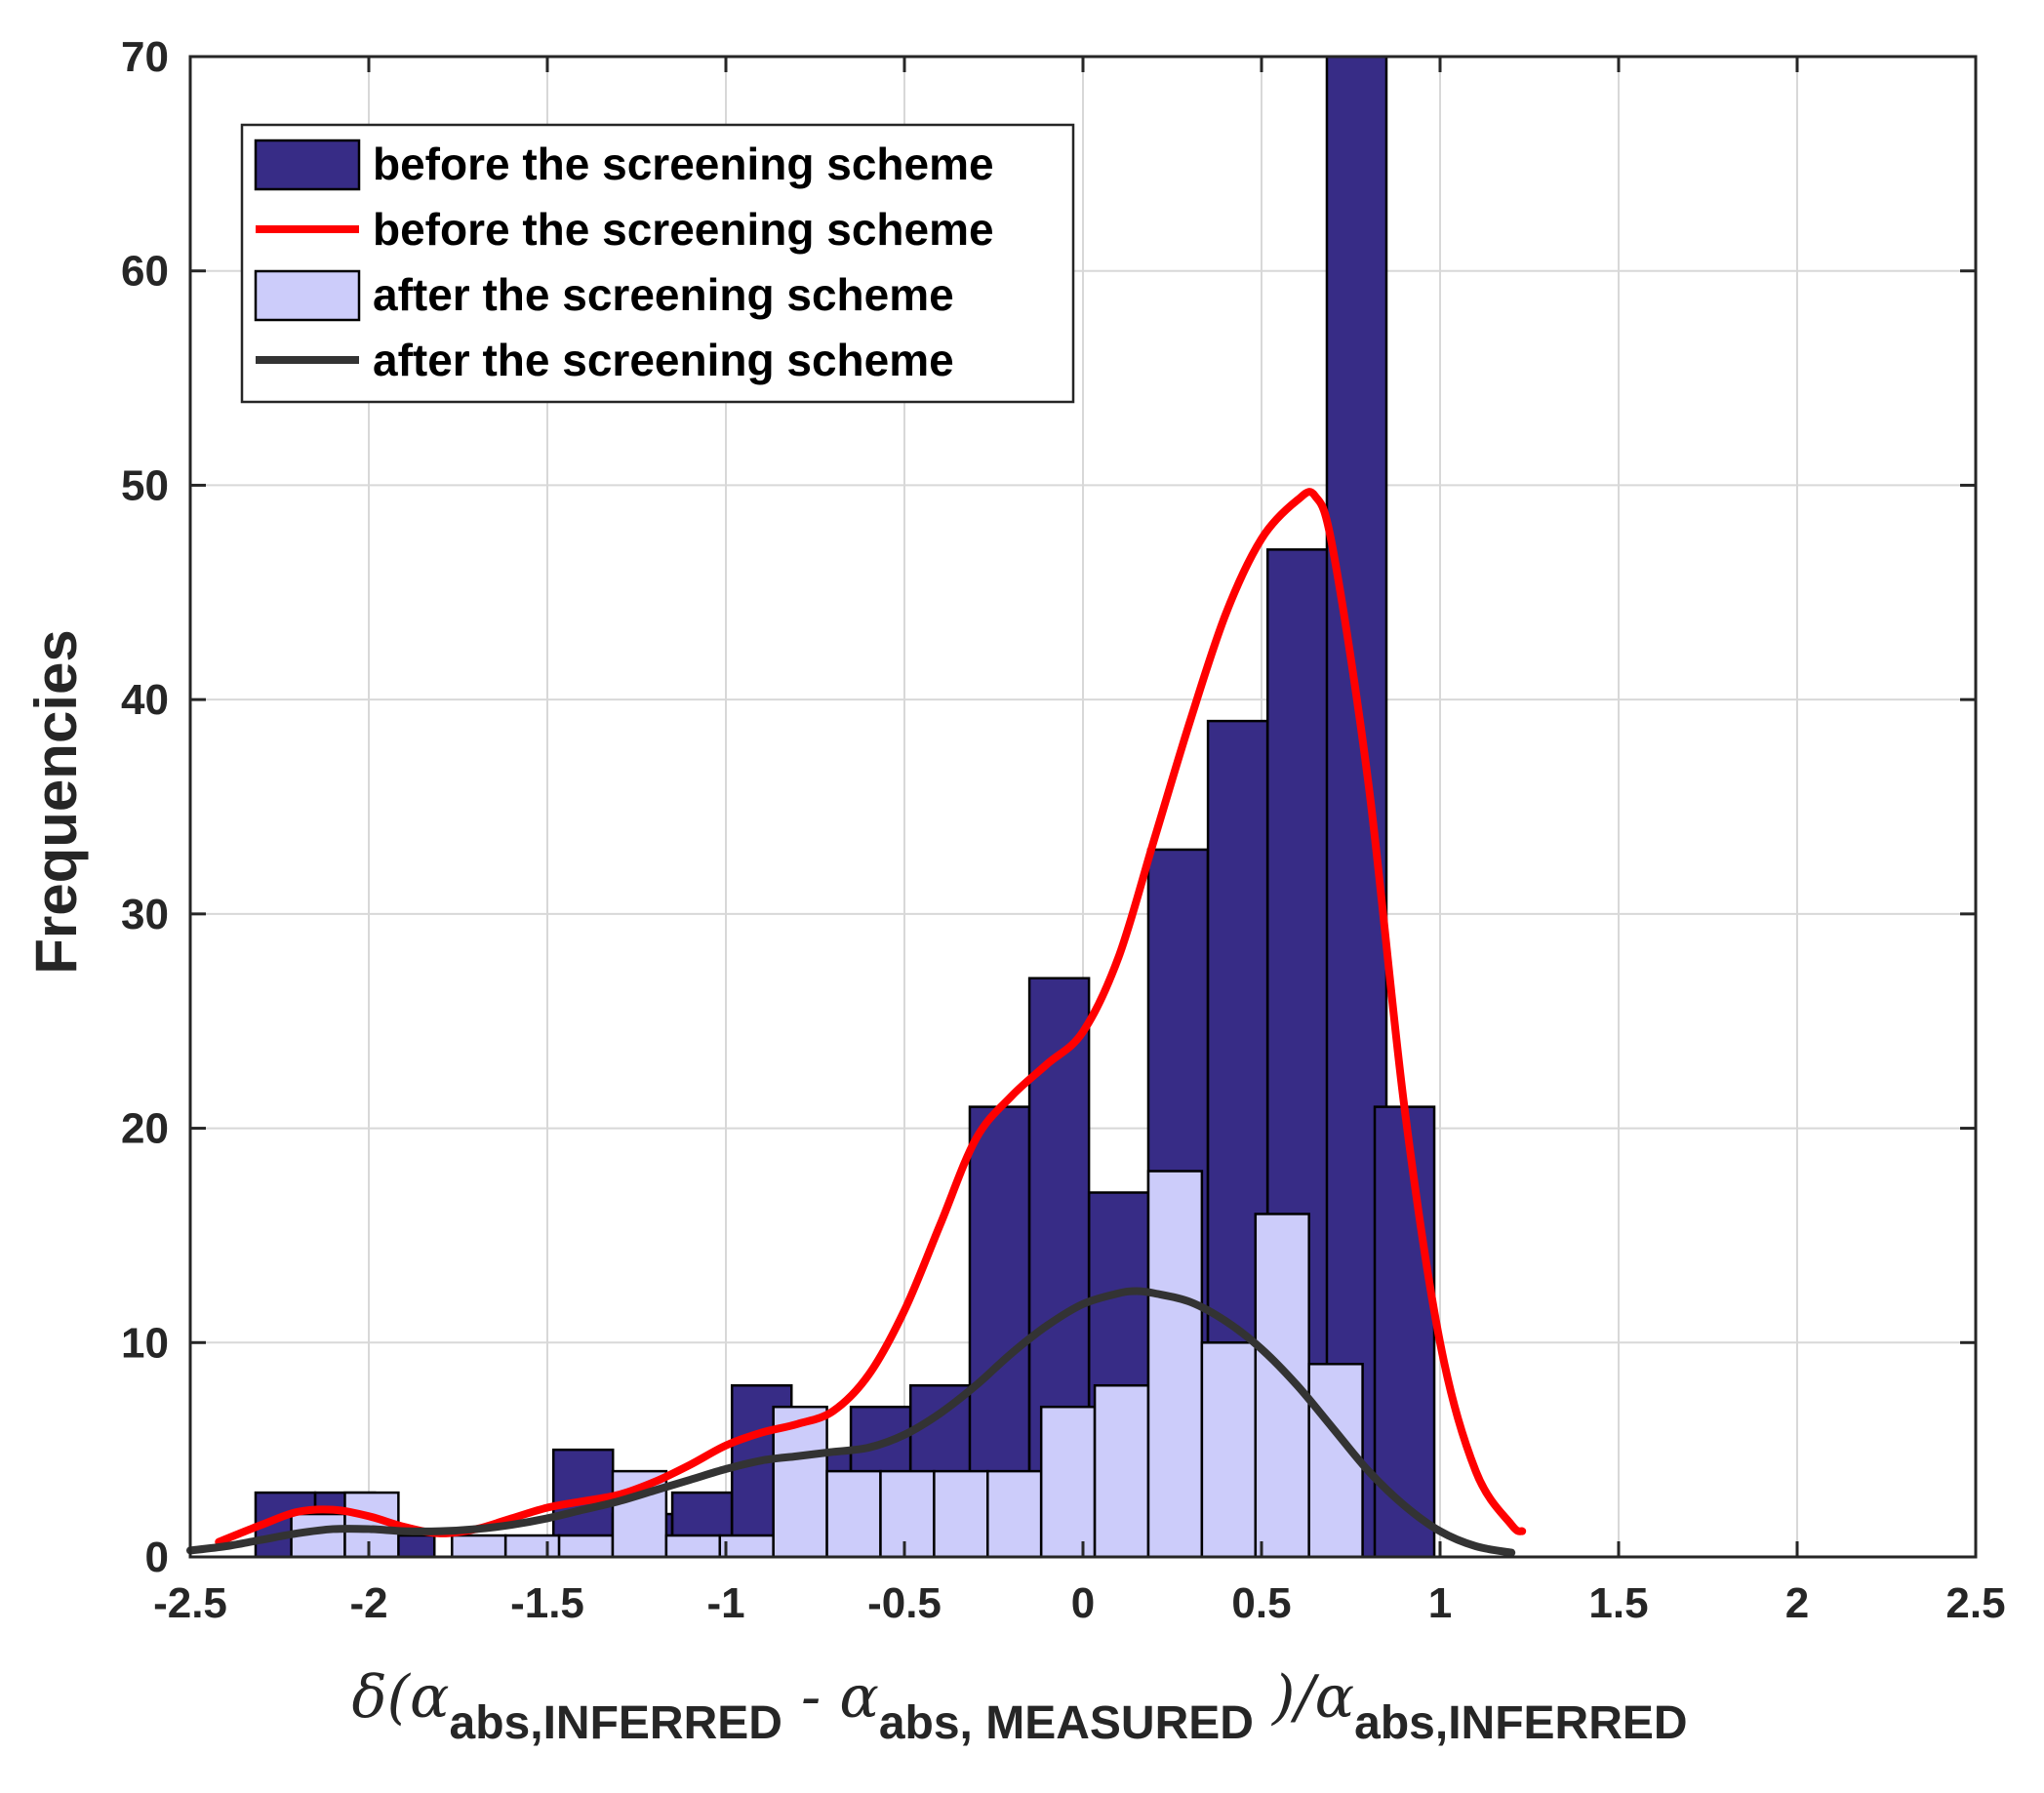 This screenshot has width=2044, height=1793. I want to click on x-tick-label: 2, so click(1797, 1603).